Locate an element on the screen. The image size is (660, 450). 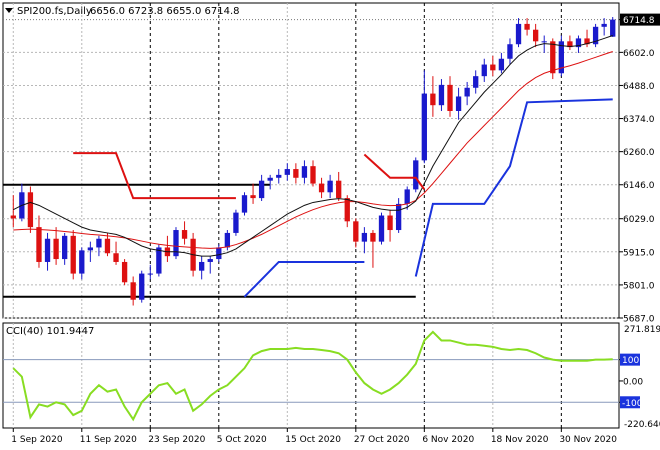
date-label: 11 Sep 2020 is located at coordinates (108, 440).